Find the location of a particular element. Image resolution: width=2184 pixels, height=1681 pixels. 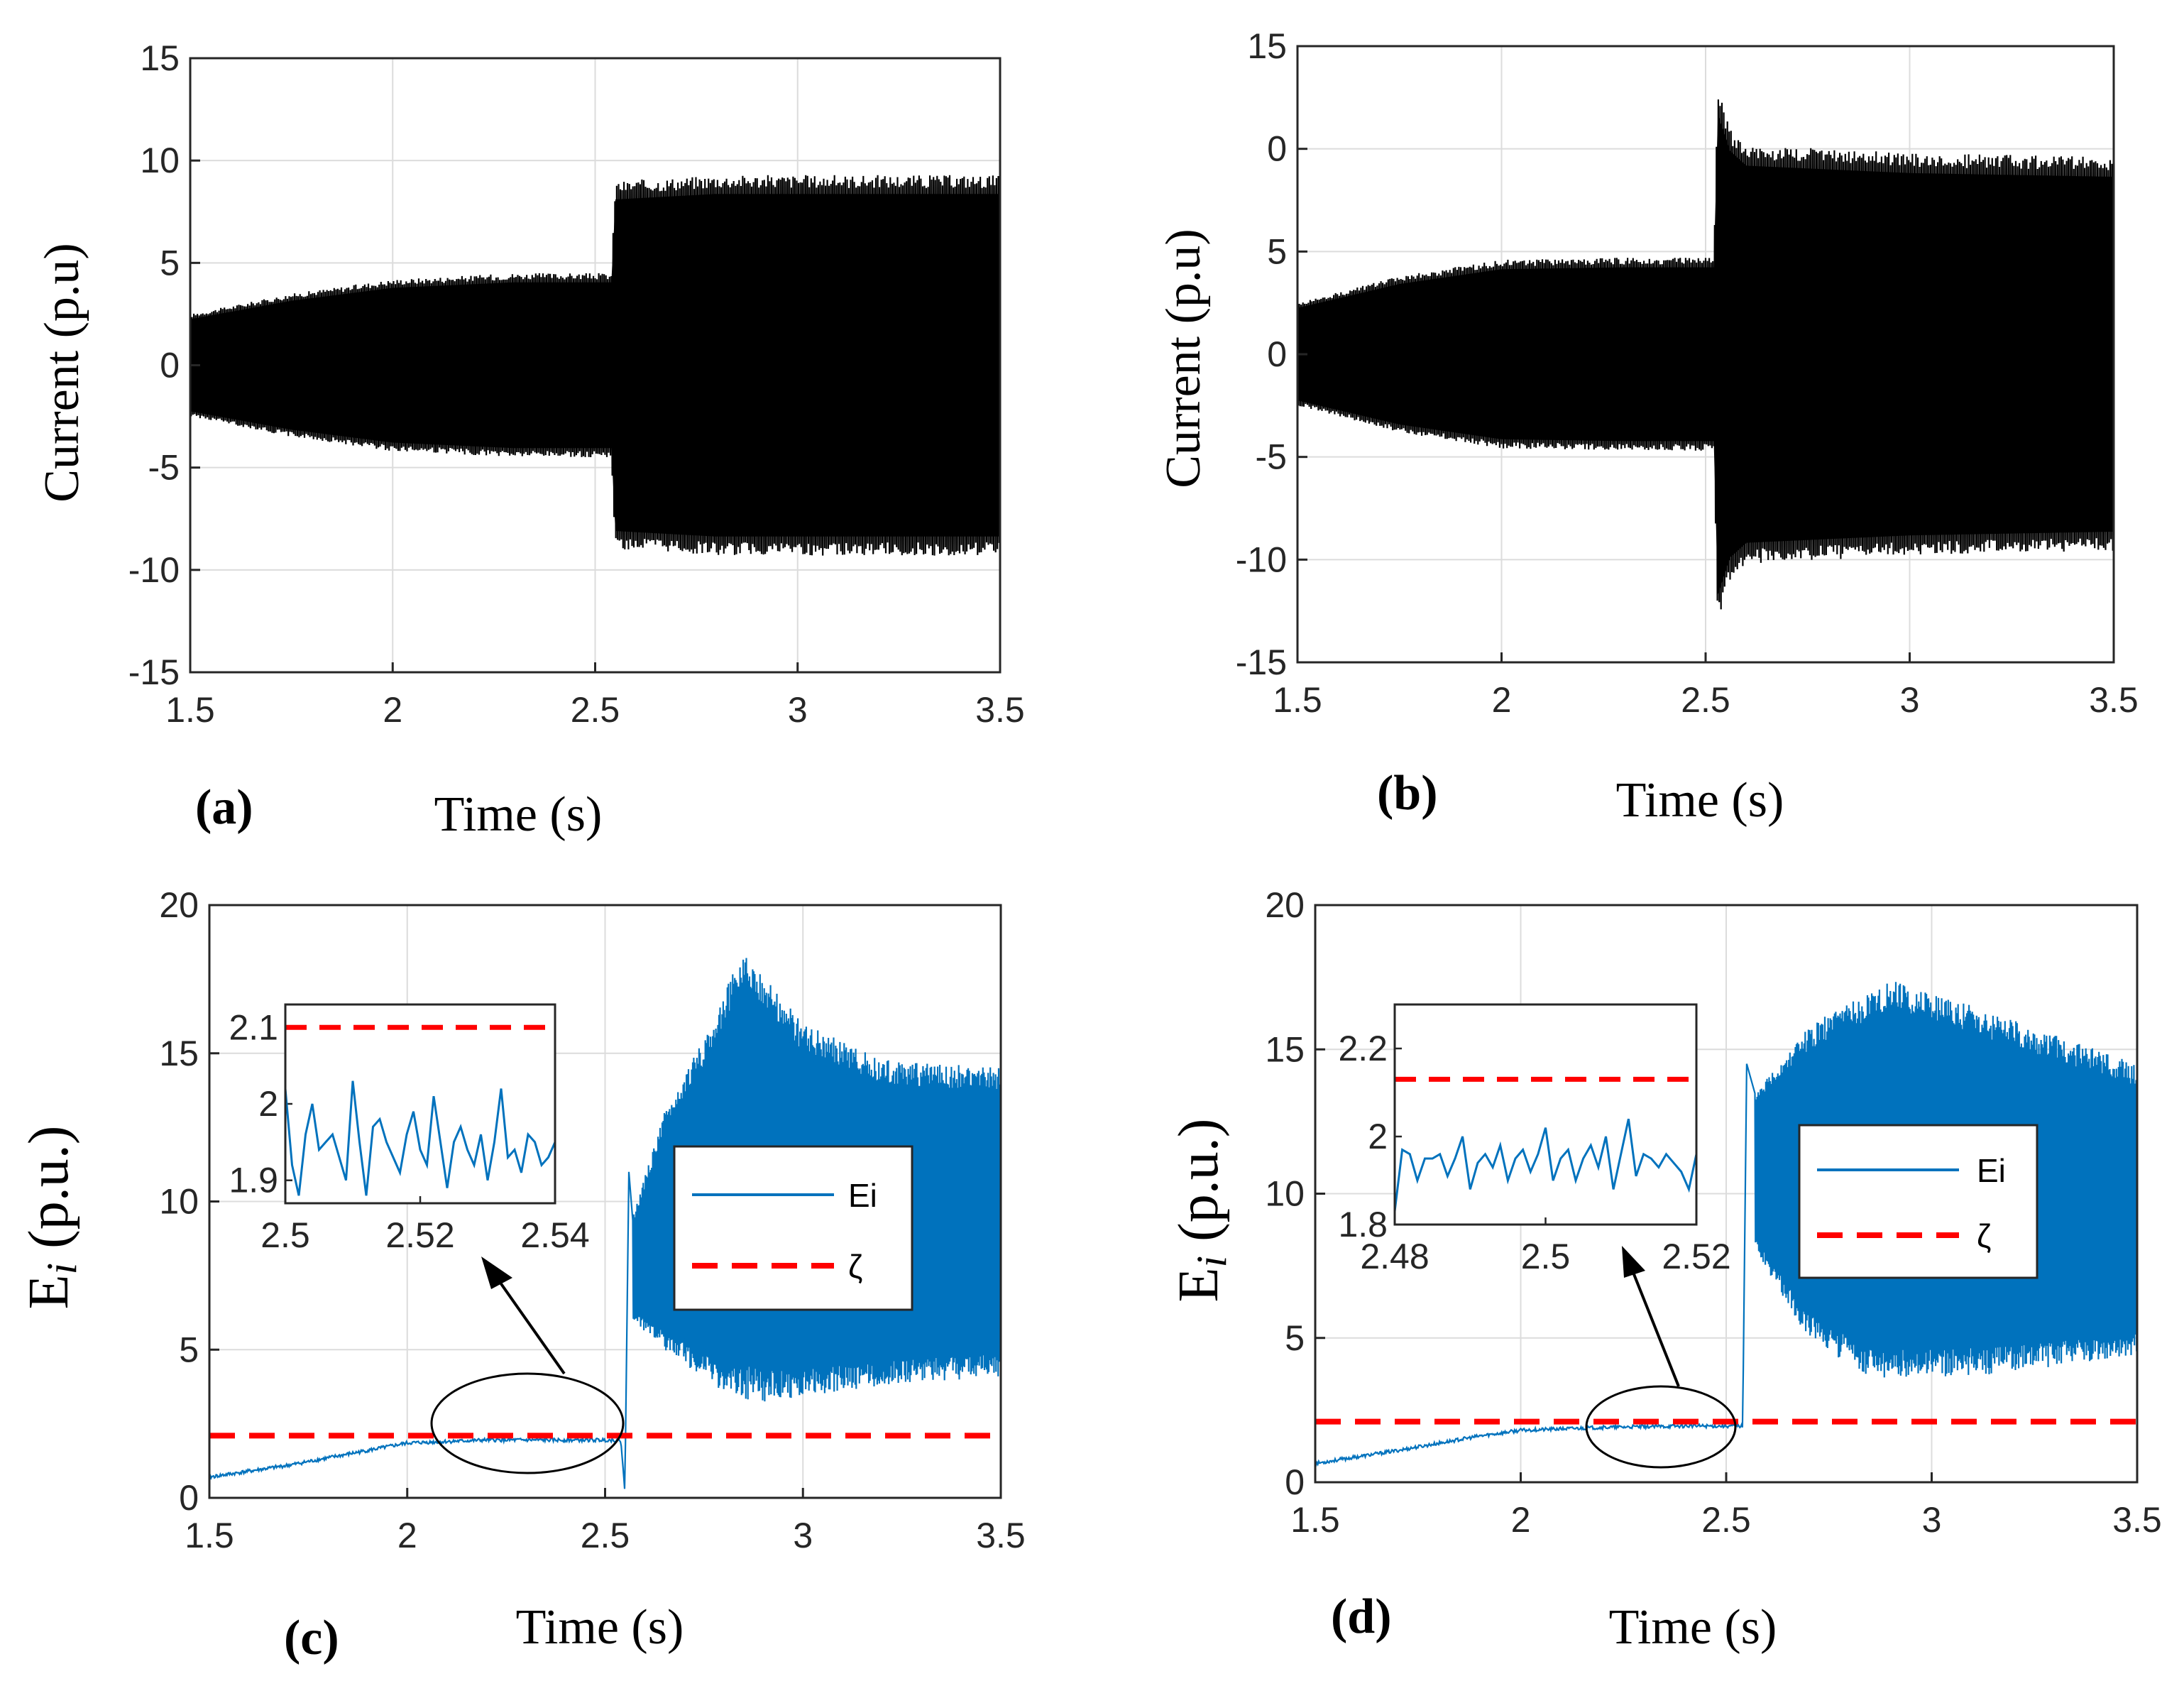

panel-c-legend-ei-label: Ei is located at coordinates (863, 1195).